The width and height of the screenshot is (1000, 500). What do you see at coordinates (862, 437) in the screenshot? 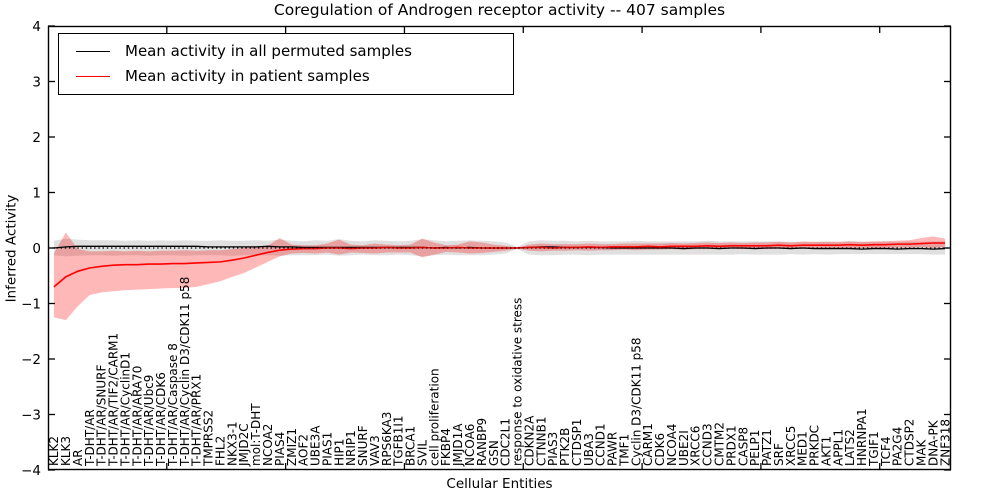
I see `x-tick-label: HNRNPA1` at bounding box center [862, 437].